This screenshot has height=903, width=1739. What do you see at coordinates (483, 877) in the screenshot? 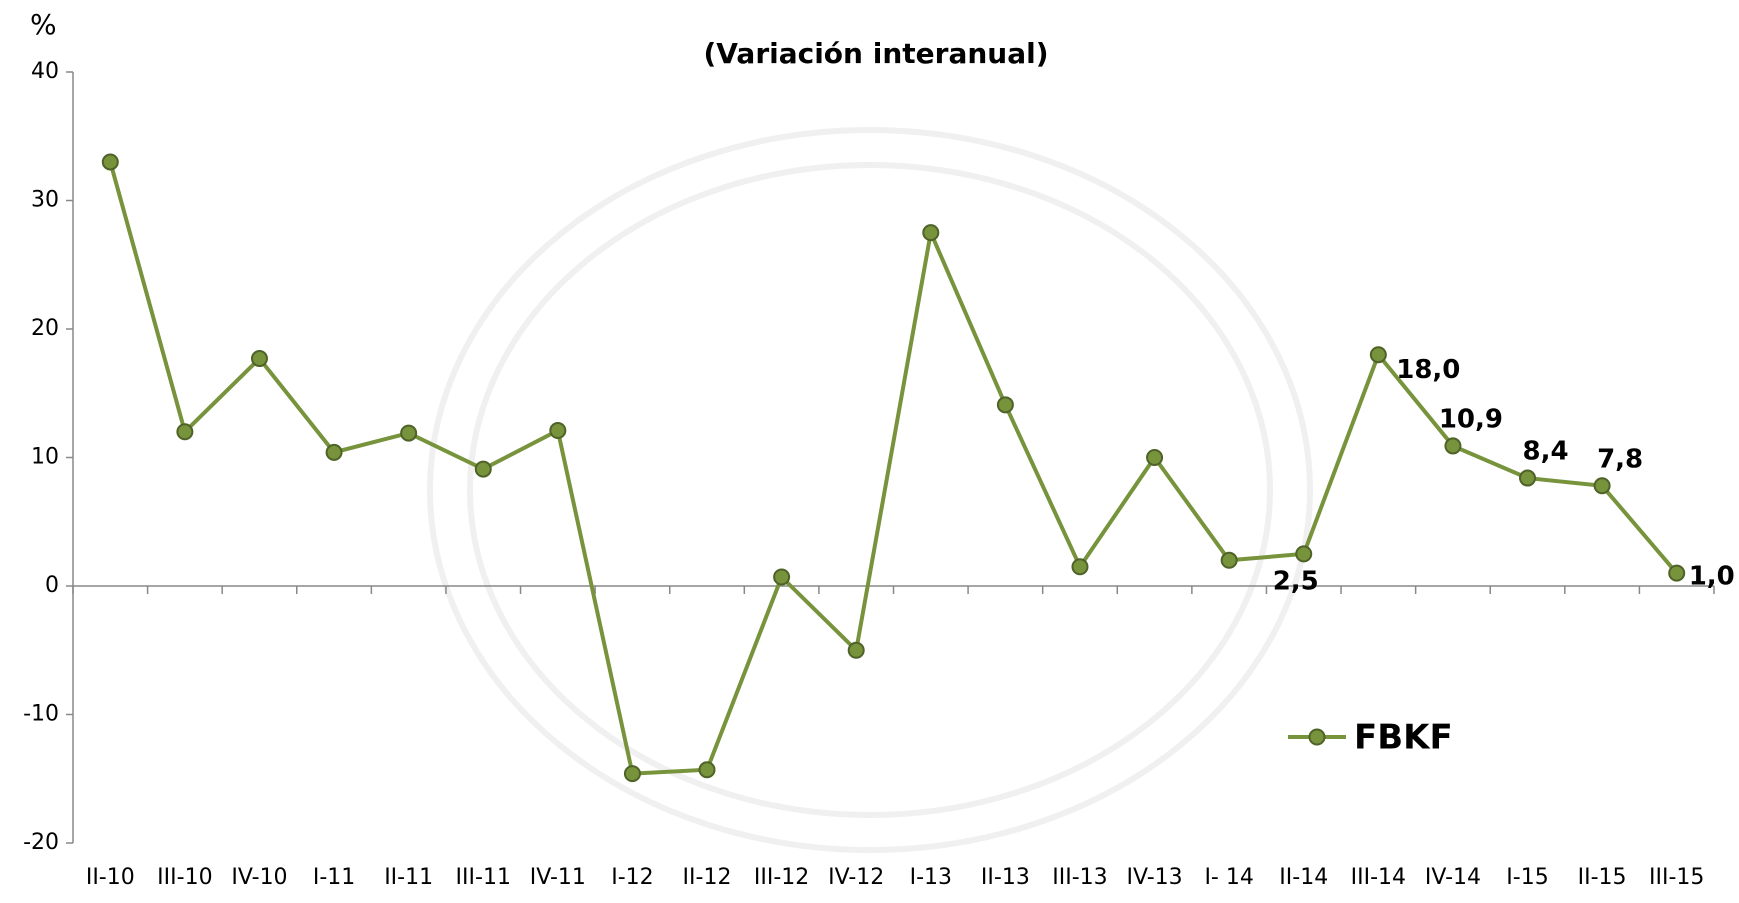
I see `x-tick-label: III-11` at bounding box center [483, 877].